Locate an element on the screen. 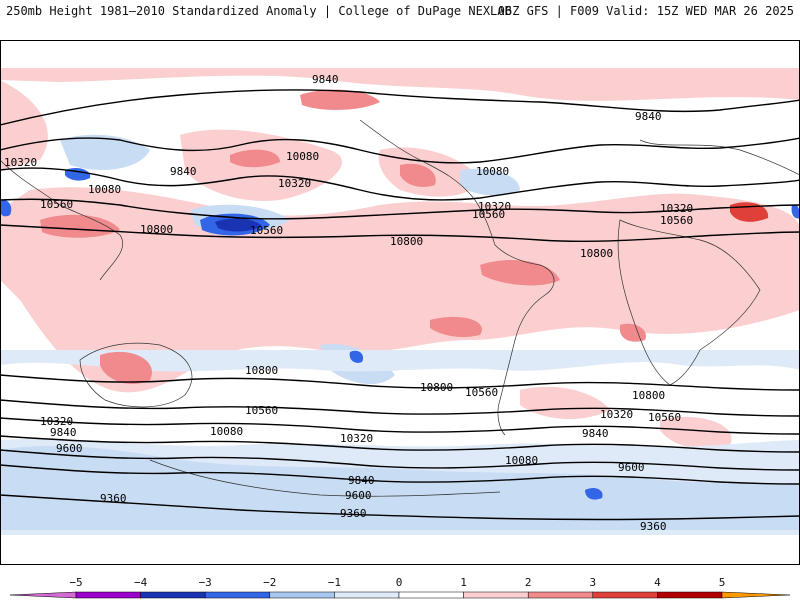 Image resolution: width=800 pixels, height=604 pixels. contour-10080-south is located at coordinates (400, 444).